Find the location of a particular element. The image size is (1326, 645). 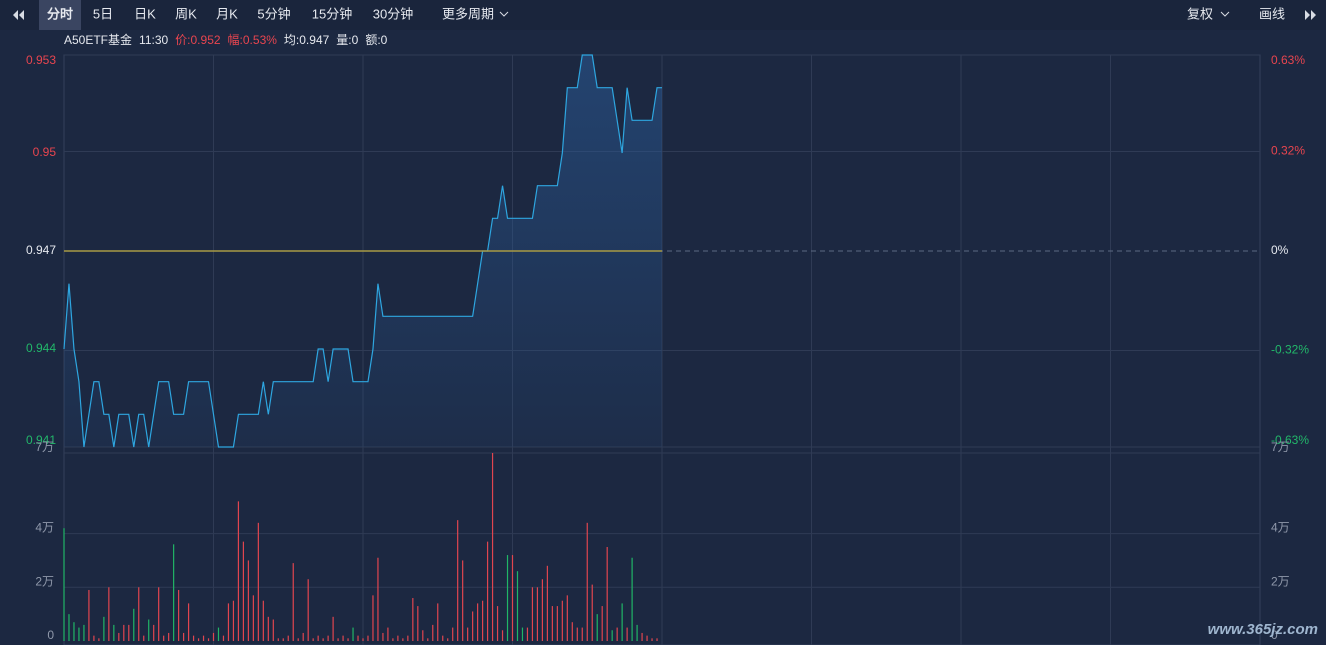

tab: 分时 is located at coordinates (60, 13).